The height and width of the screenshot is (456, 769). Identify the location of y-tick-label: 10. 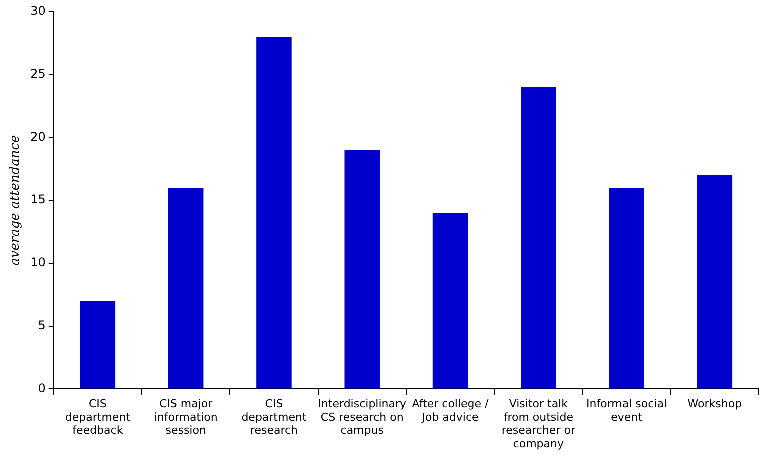
(38, 263).